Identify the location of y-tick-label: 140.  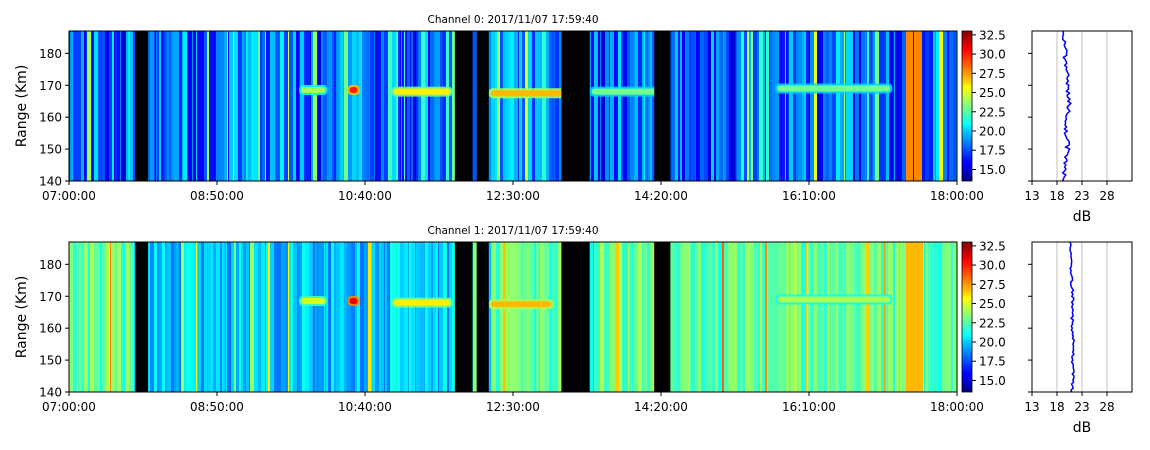
(50, 393).